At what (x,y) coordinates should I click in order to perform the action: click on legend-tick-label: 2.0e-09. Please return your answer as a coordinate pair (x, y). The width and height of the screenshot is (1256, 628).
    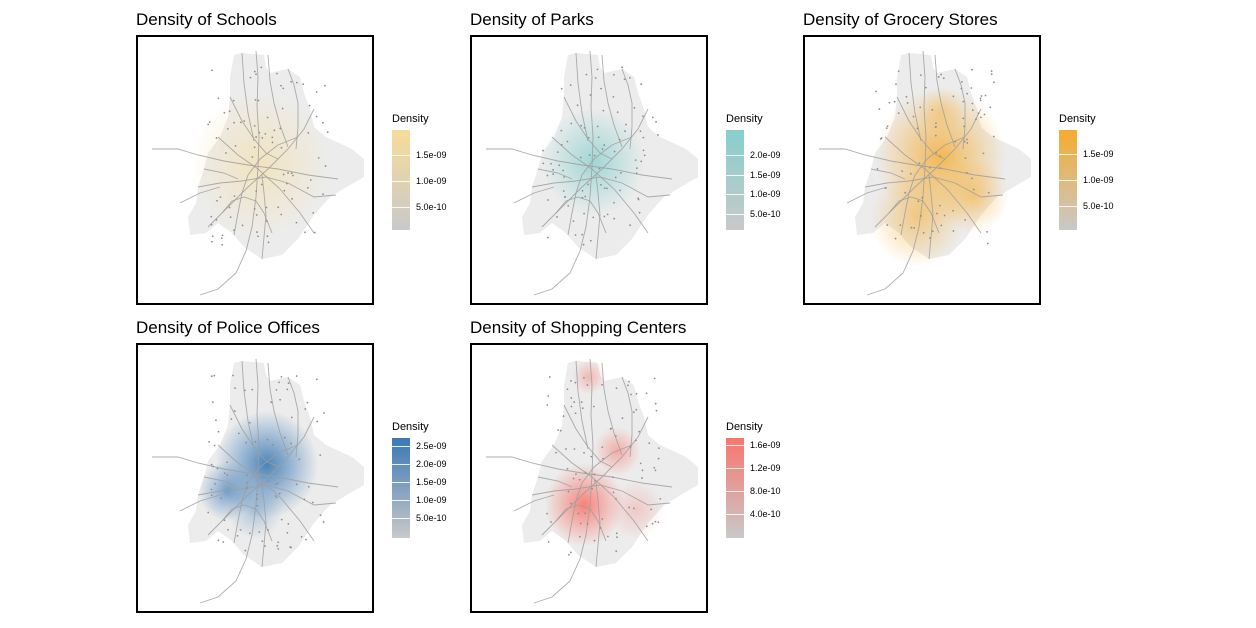
    Looking at the image, I should click on (765, 155).